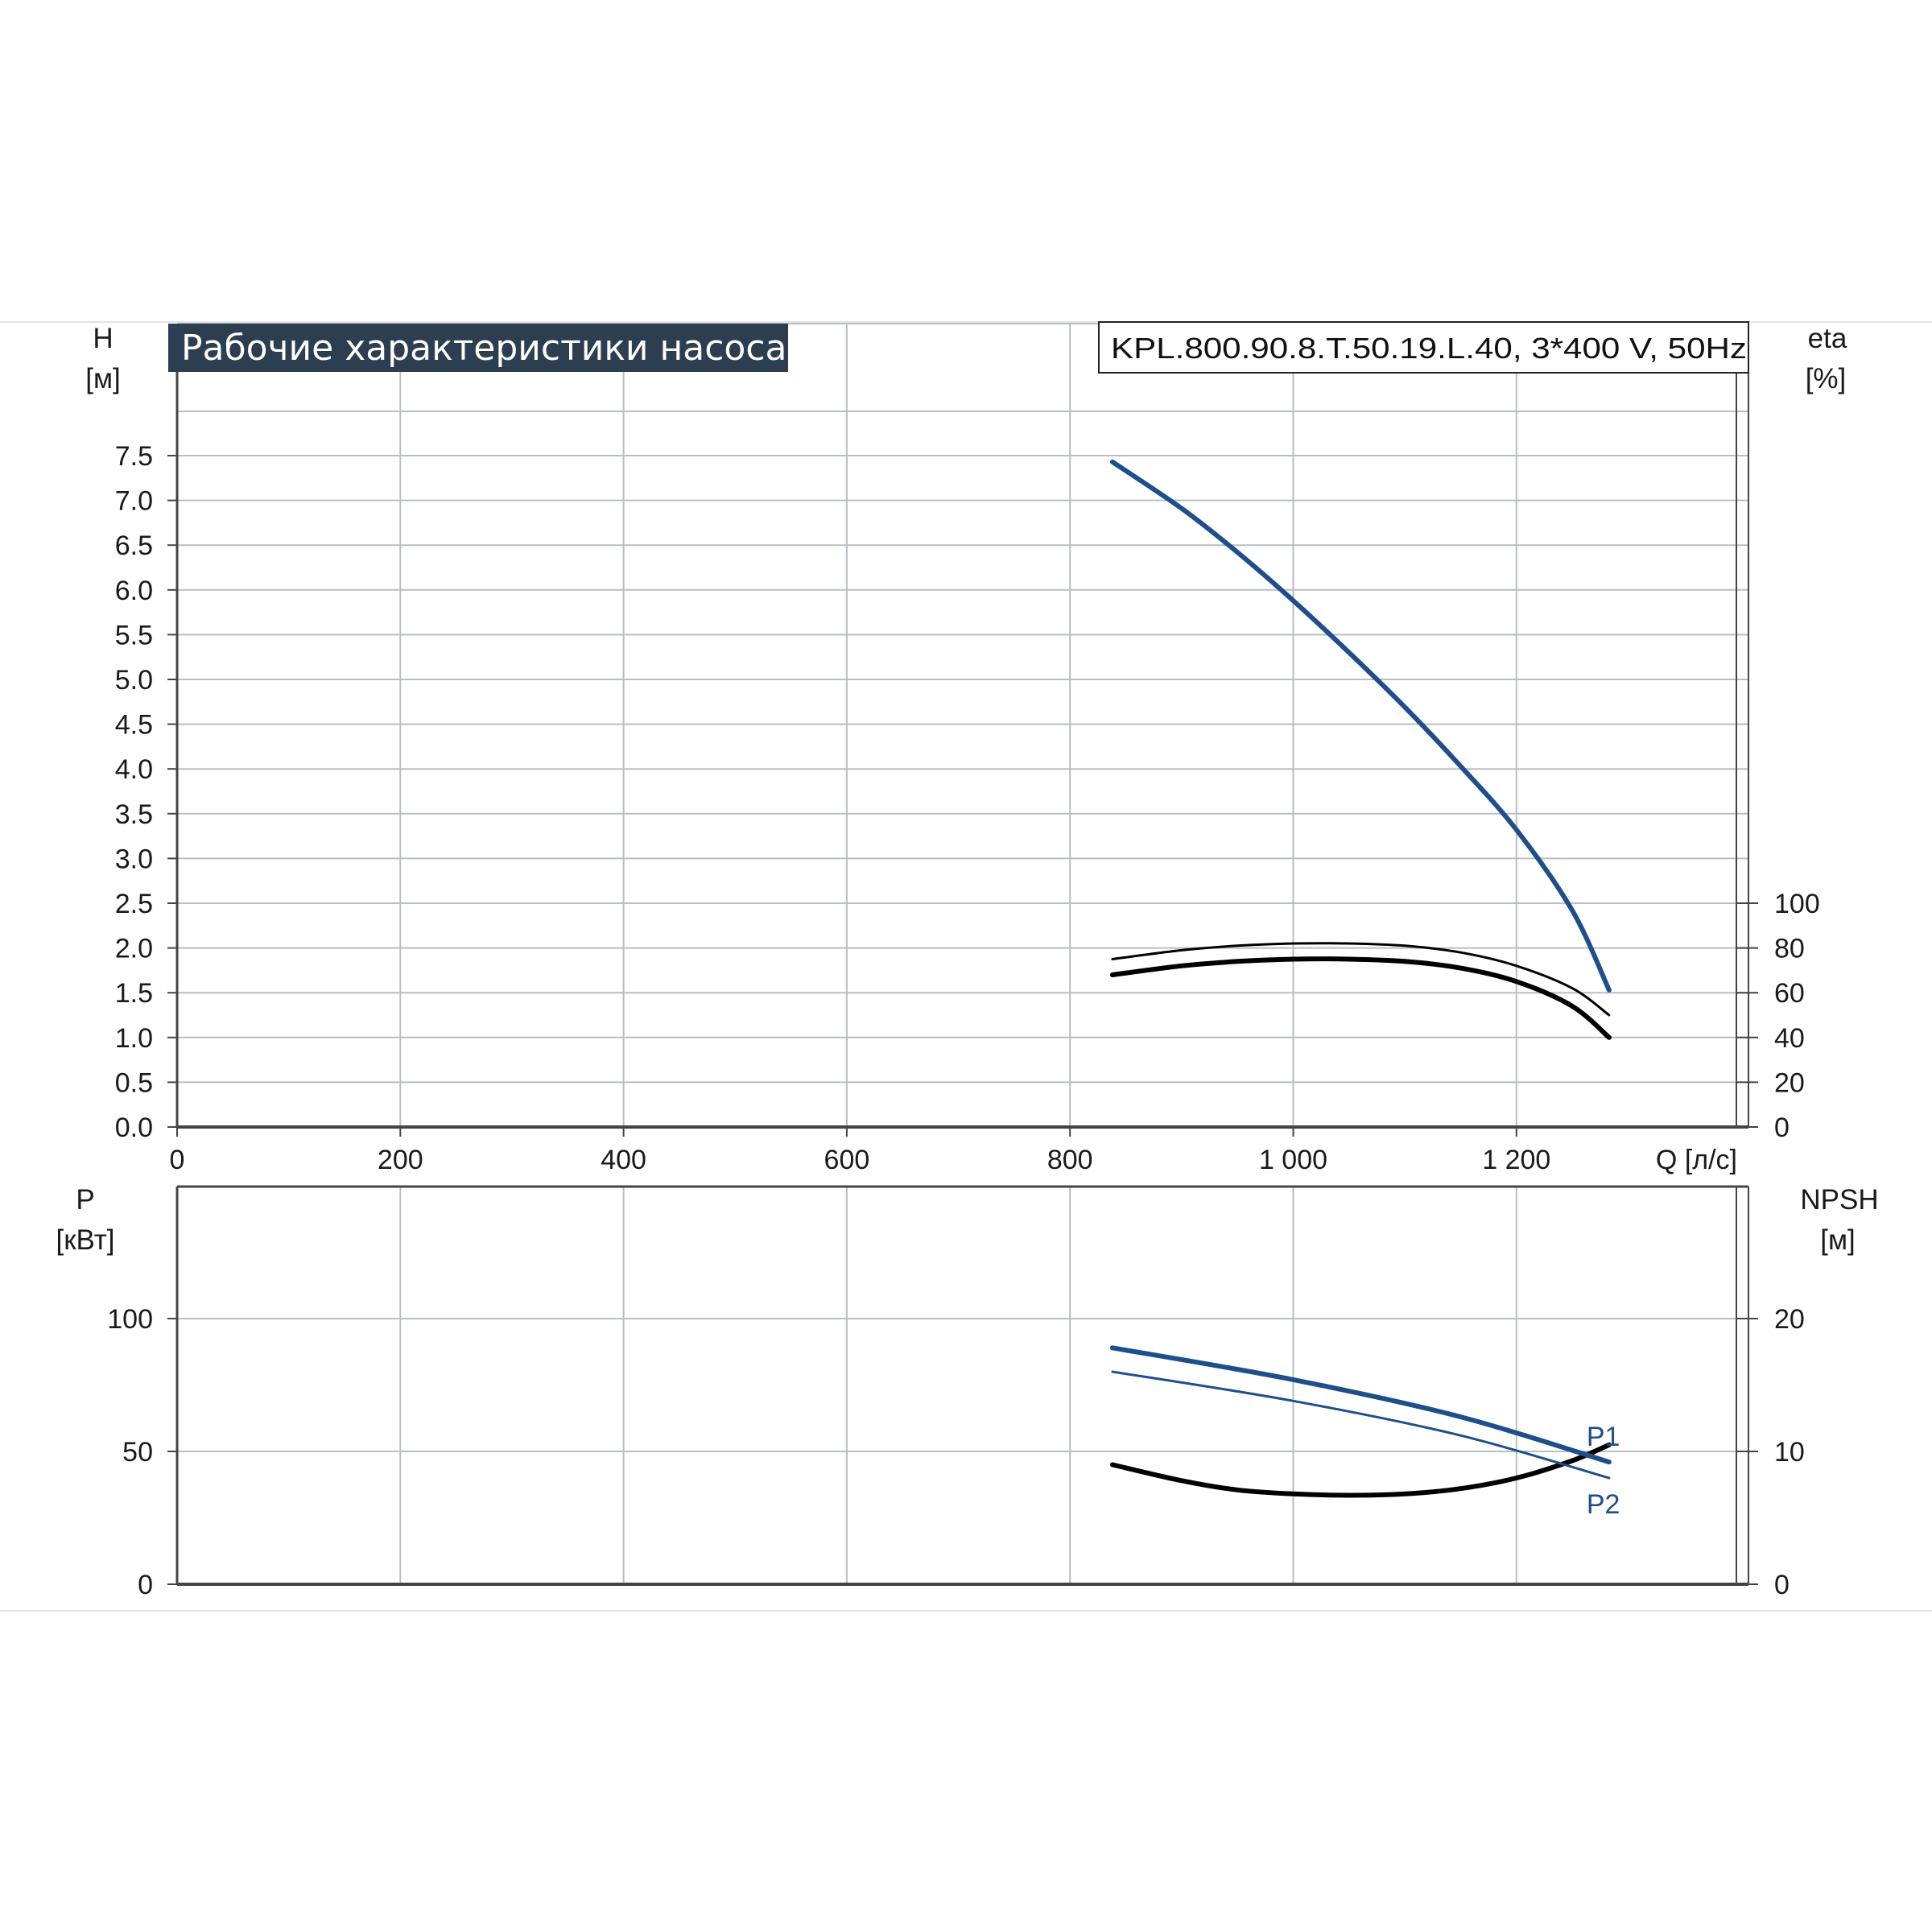 The height and width of the screenshot is (1932, 1932). Describe the element at coordinates (1293, 1160) in the screenshot. I see `x-tick-label: 1 000` at that location.